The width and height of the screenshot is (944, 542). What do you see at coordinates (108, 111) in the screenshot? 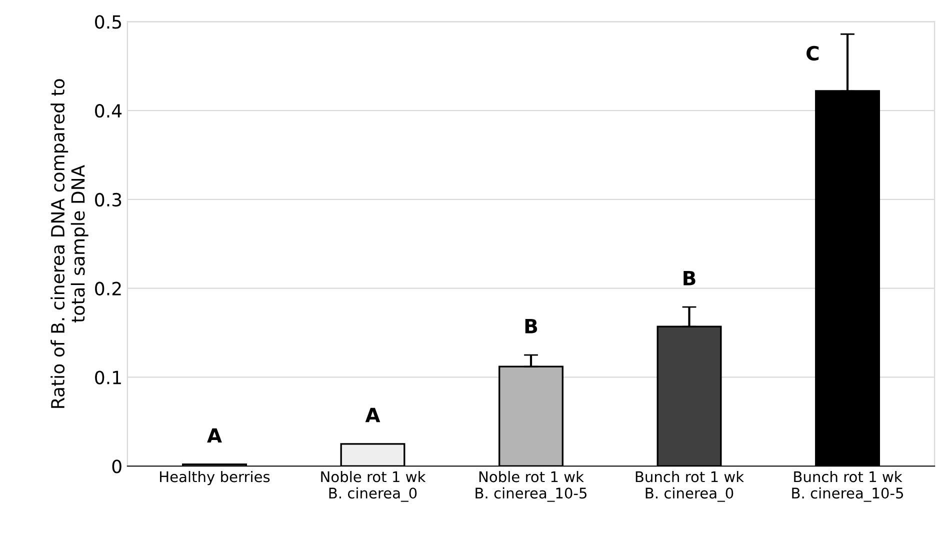
I see `y-tick-label: 0.4` at bounding box center [108, 111].